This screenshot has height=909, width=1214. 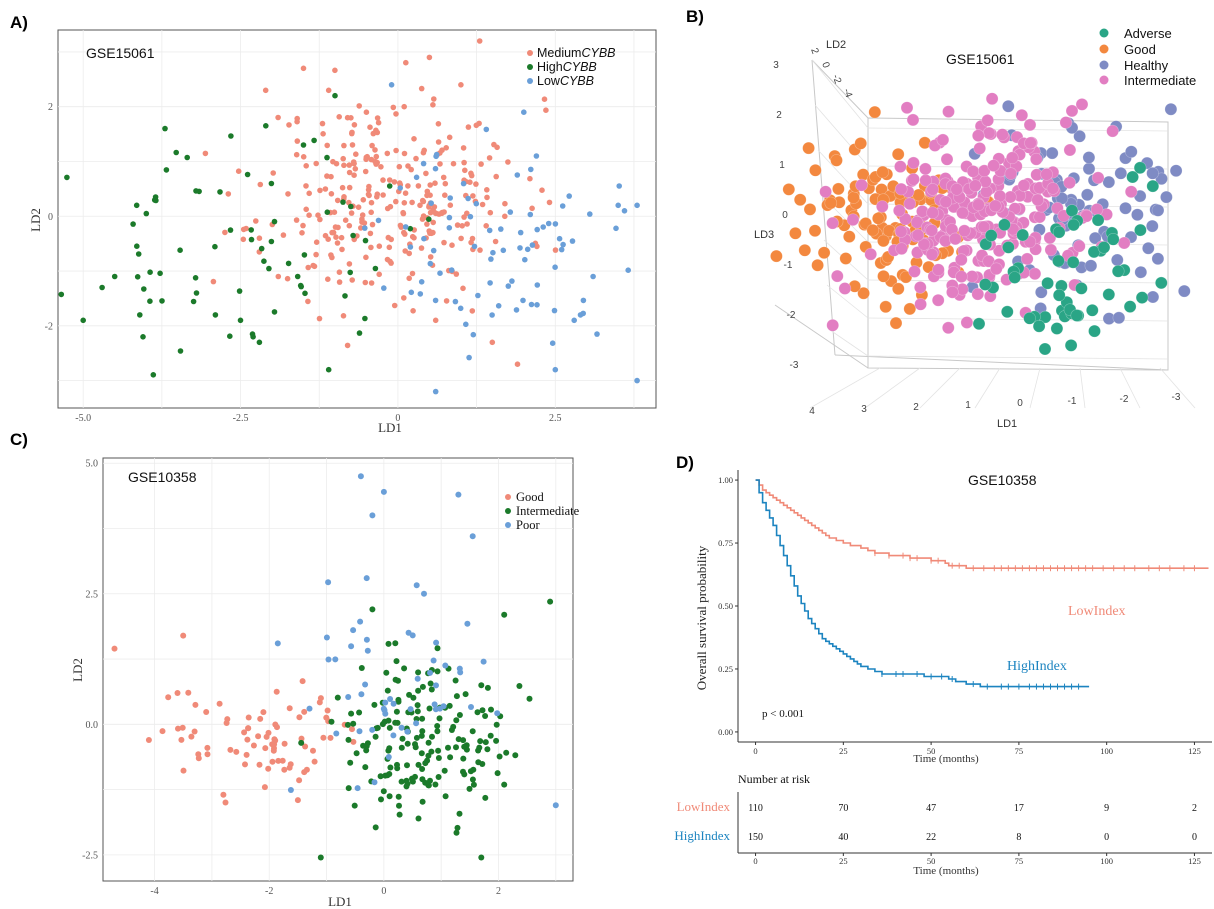 What do you see at coordinates (725, 732) in the screenshot?
I see `y-tick-label: 0.00` at bounding box center [725, 732].